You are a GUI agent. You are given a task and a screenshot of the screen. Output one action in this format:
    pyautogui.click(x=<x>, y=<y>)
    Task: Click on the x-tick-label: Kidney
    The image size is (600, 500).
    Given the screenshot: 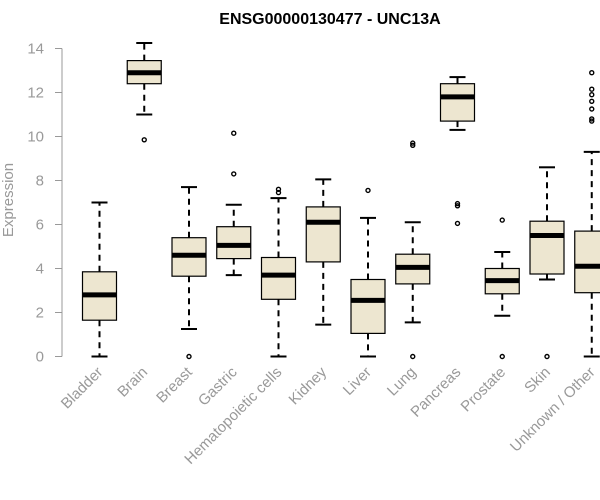 What is the action you would take?
    pyautogui.click(x=308, y=385)
    